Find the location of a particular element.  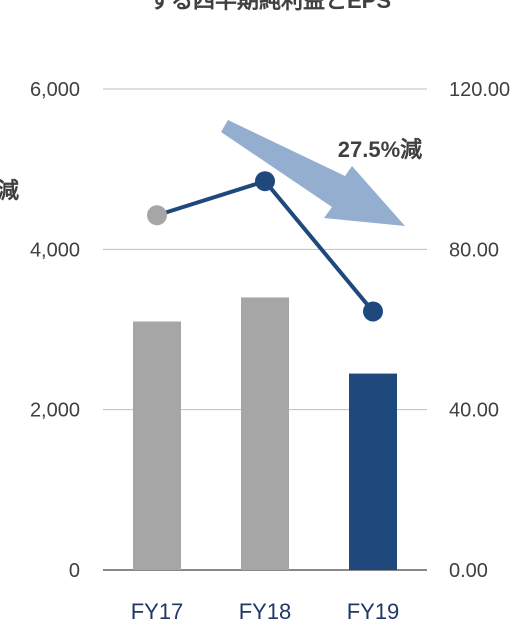

eps-point-fy18 is located at coordinates (265, 181).